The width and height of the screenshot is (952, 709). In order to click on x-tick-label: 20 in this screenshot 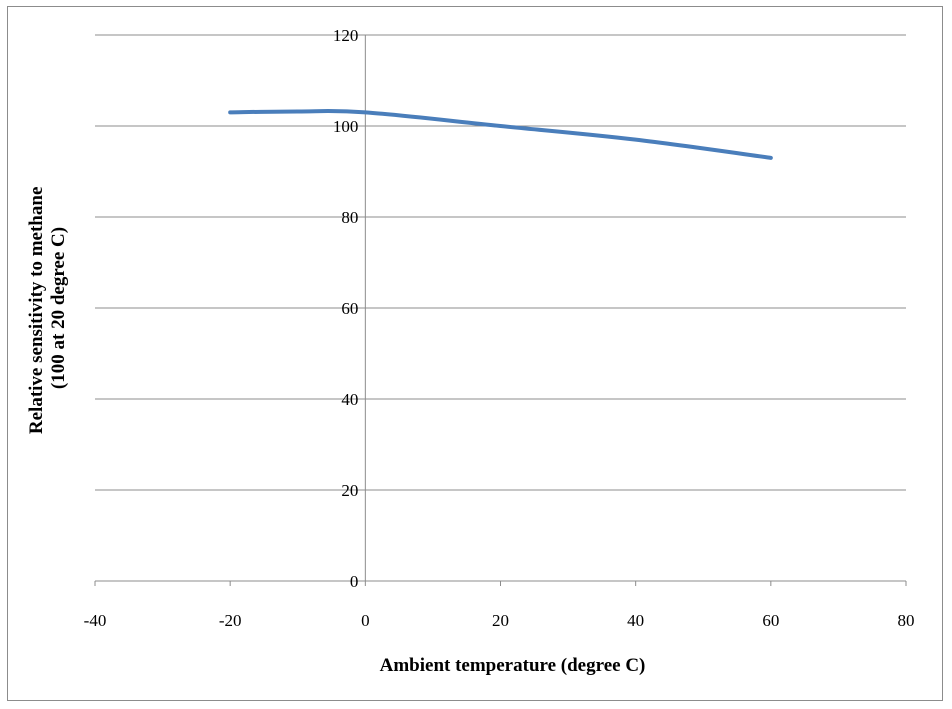, I will do `click(500, 620)`.